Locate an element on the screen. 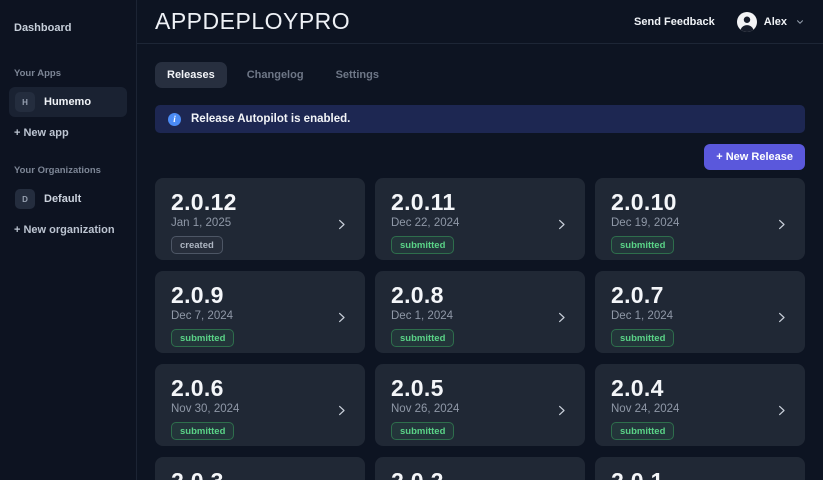  release-version: 2.0.2 is located at coordinates (417, 474).